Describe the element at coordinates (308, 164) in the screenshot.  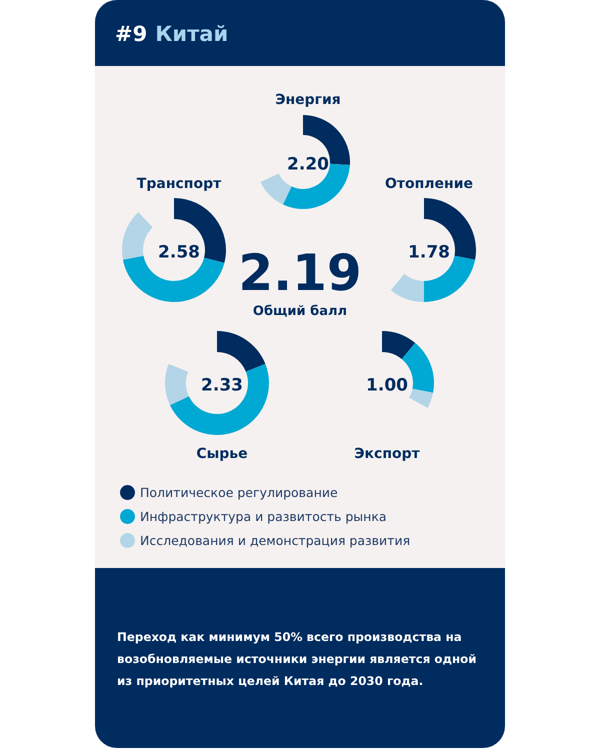
I see `text: 2.20` at that location.